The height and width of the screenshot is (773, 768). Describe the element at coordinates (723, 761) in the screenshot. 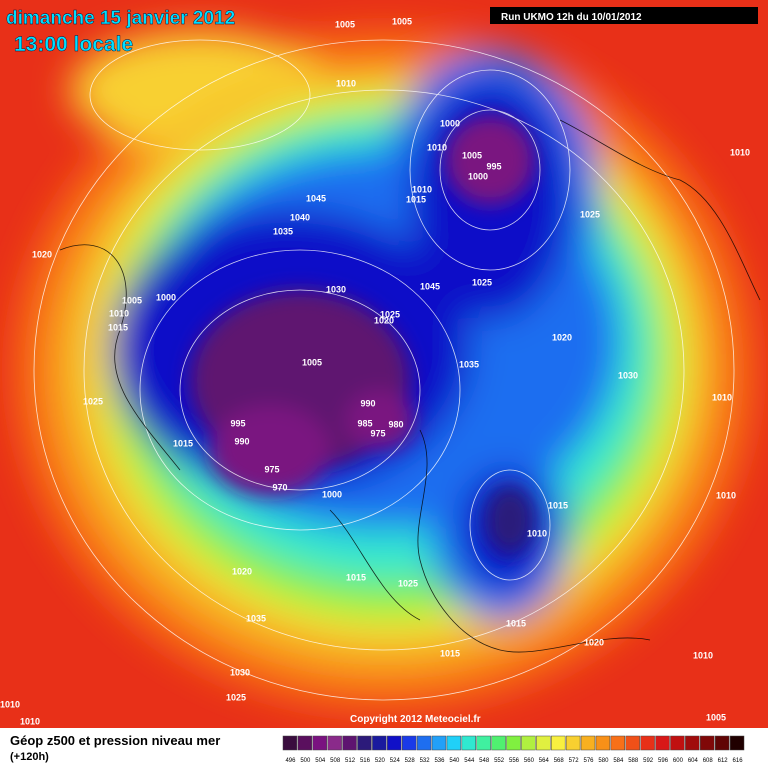

I see `legend-label: 612` at that location.